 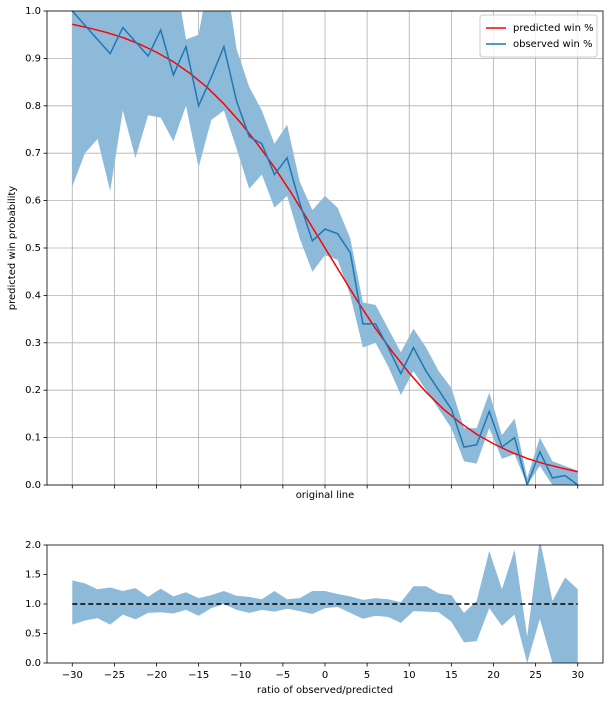 I want to click on y-tick-label: 0.9, so click(x=33, y=58).